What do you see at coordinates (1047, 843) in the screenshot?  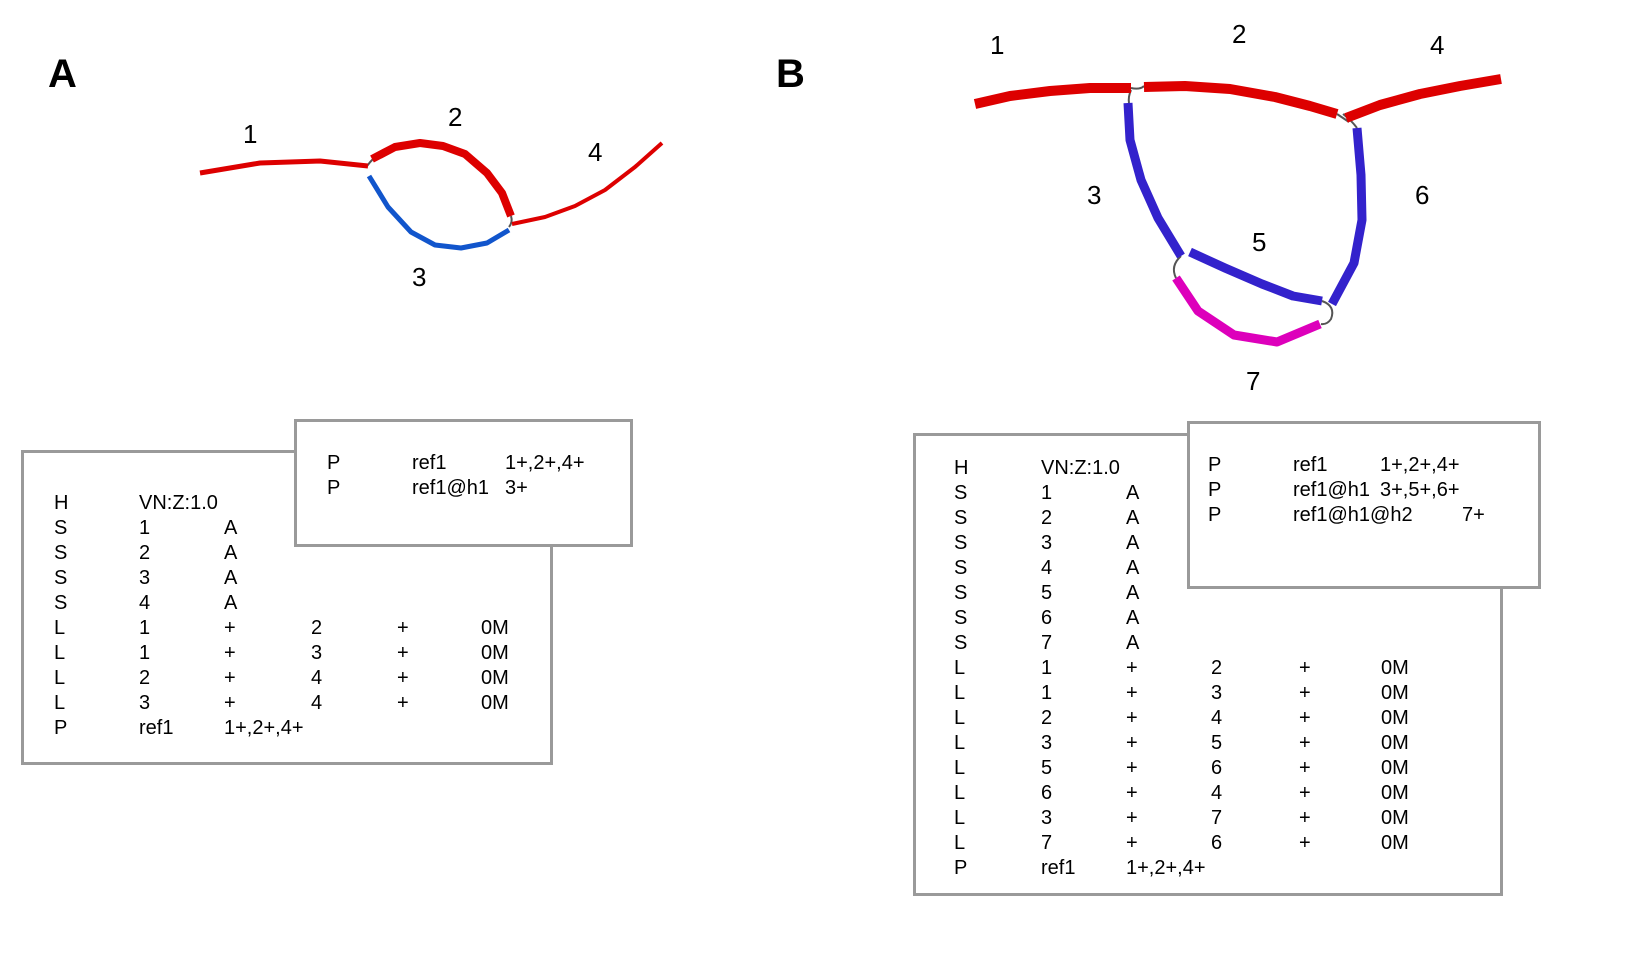 I see `gfa-field: 7` at bounding box center [1047, 843].